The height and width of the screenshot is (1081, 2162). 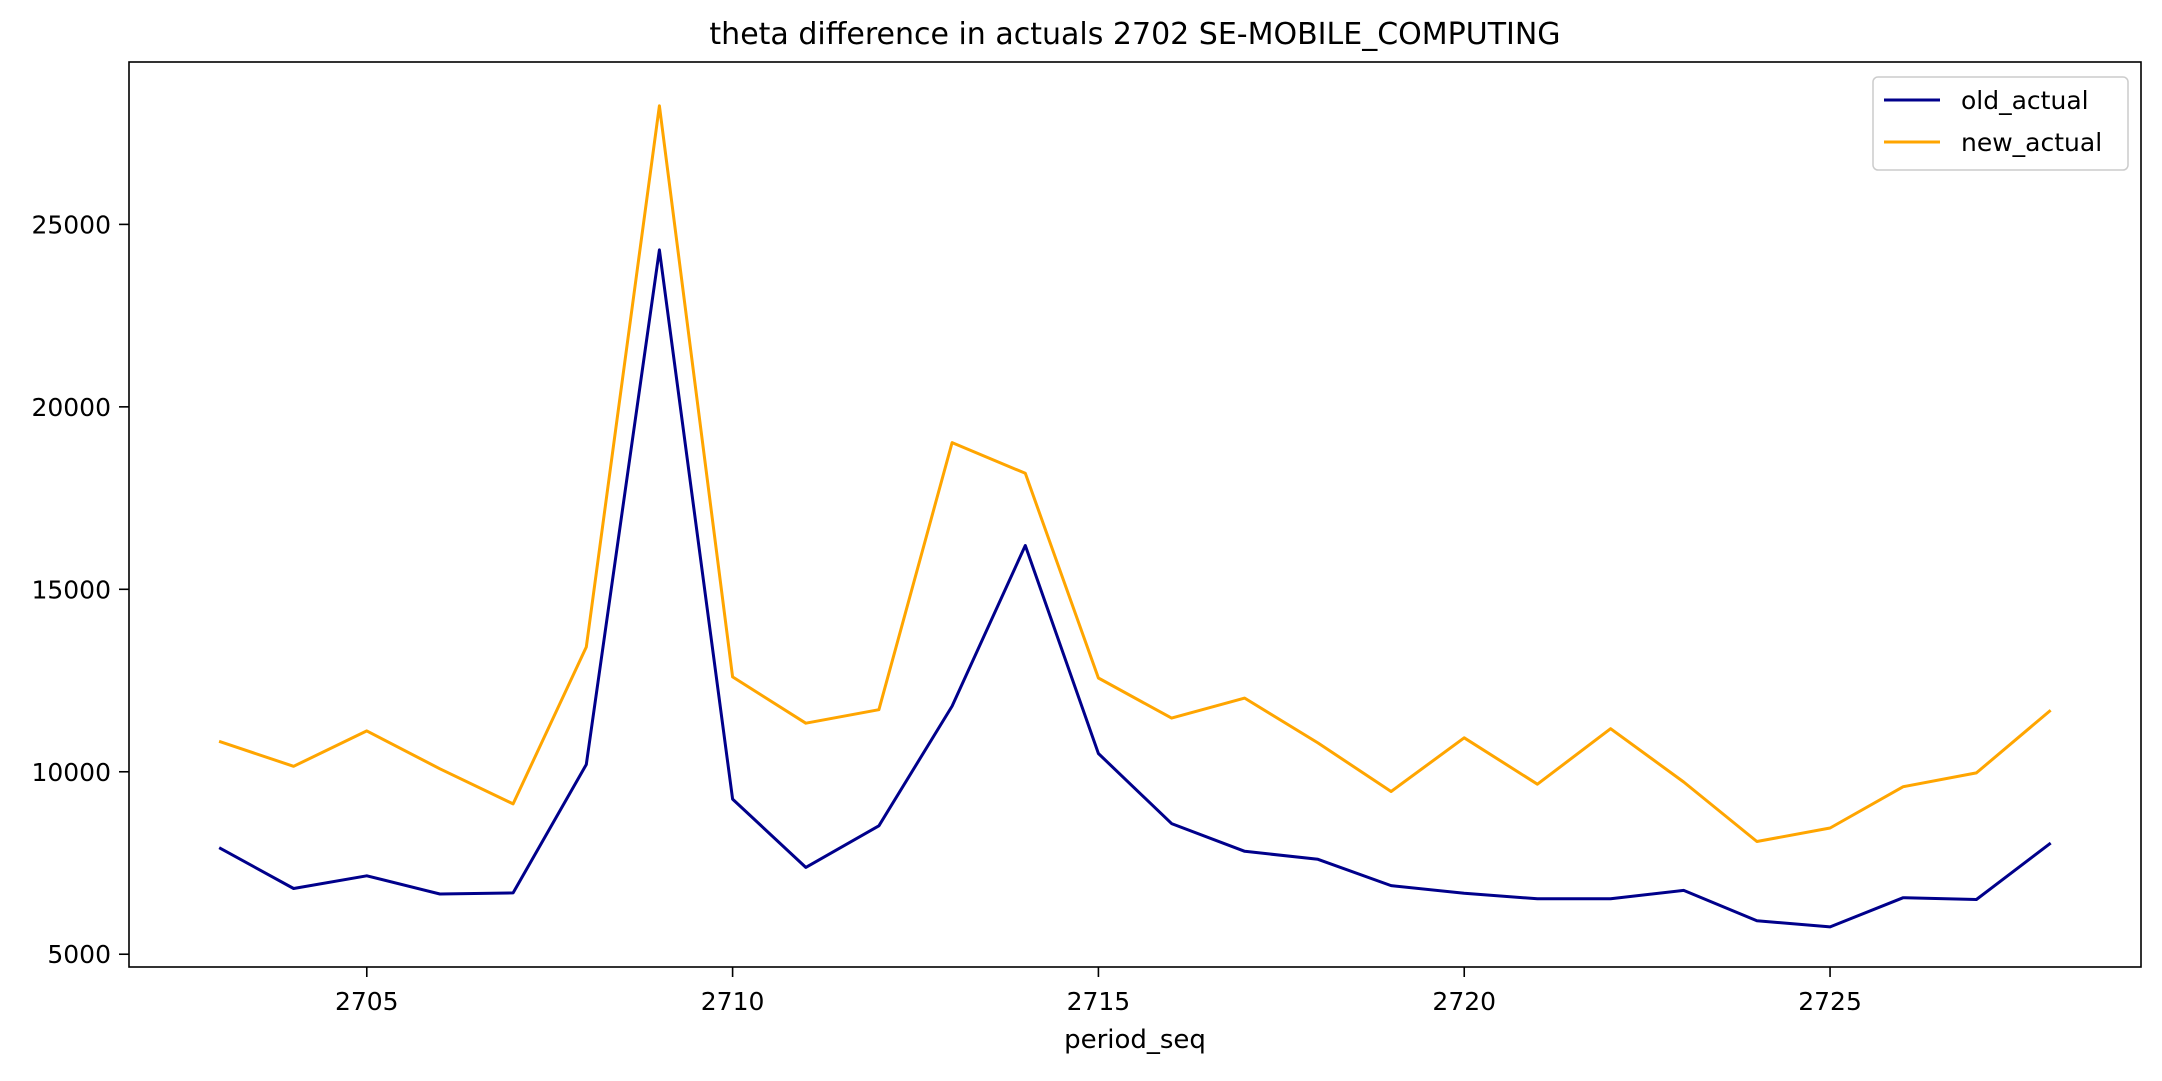 What do you see at coordinates (1099, 1001) in the screenshot?
I see `x-tick-label: 2715` at bounding box center [1099, 1001].